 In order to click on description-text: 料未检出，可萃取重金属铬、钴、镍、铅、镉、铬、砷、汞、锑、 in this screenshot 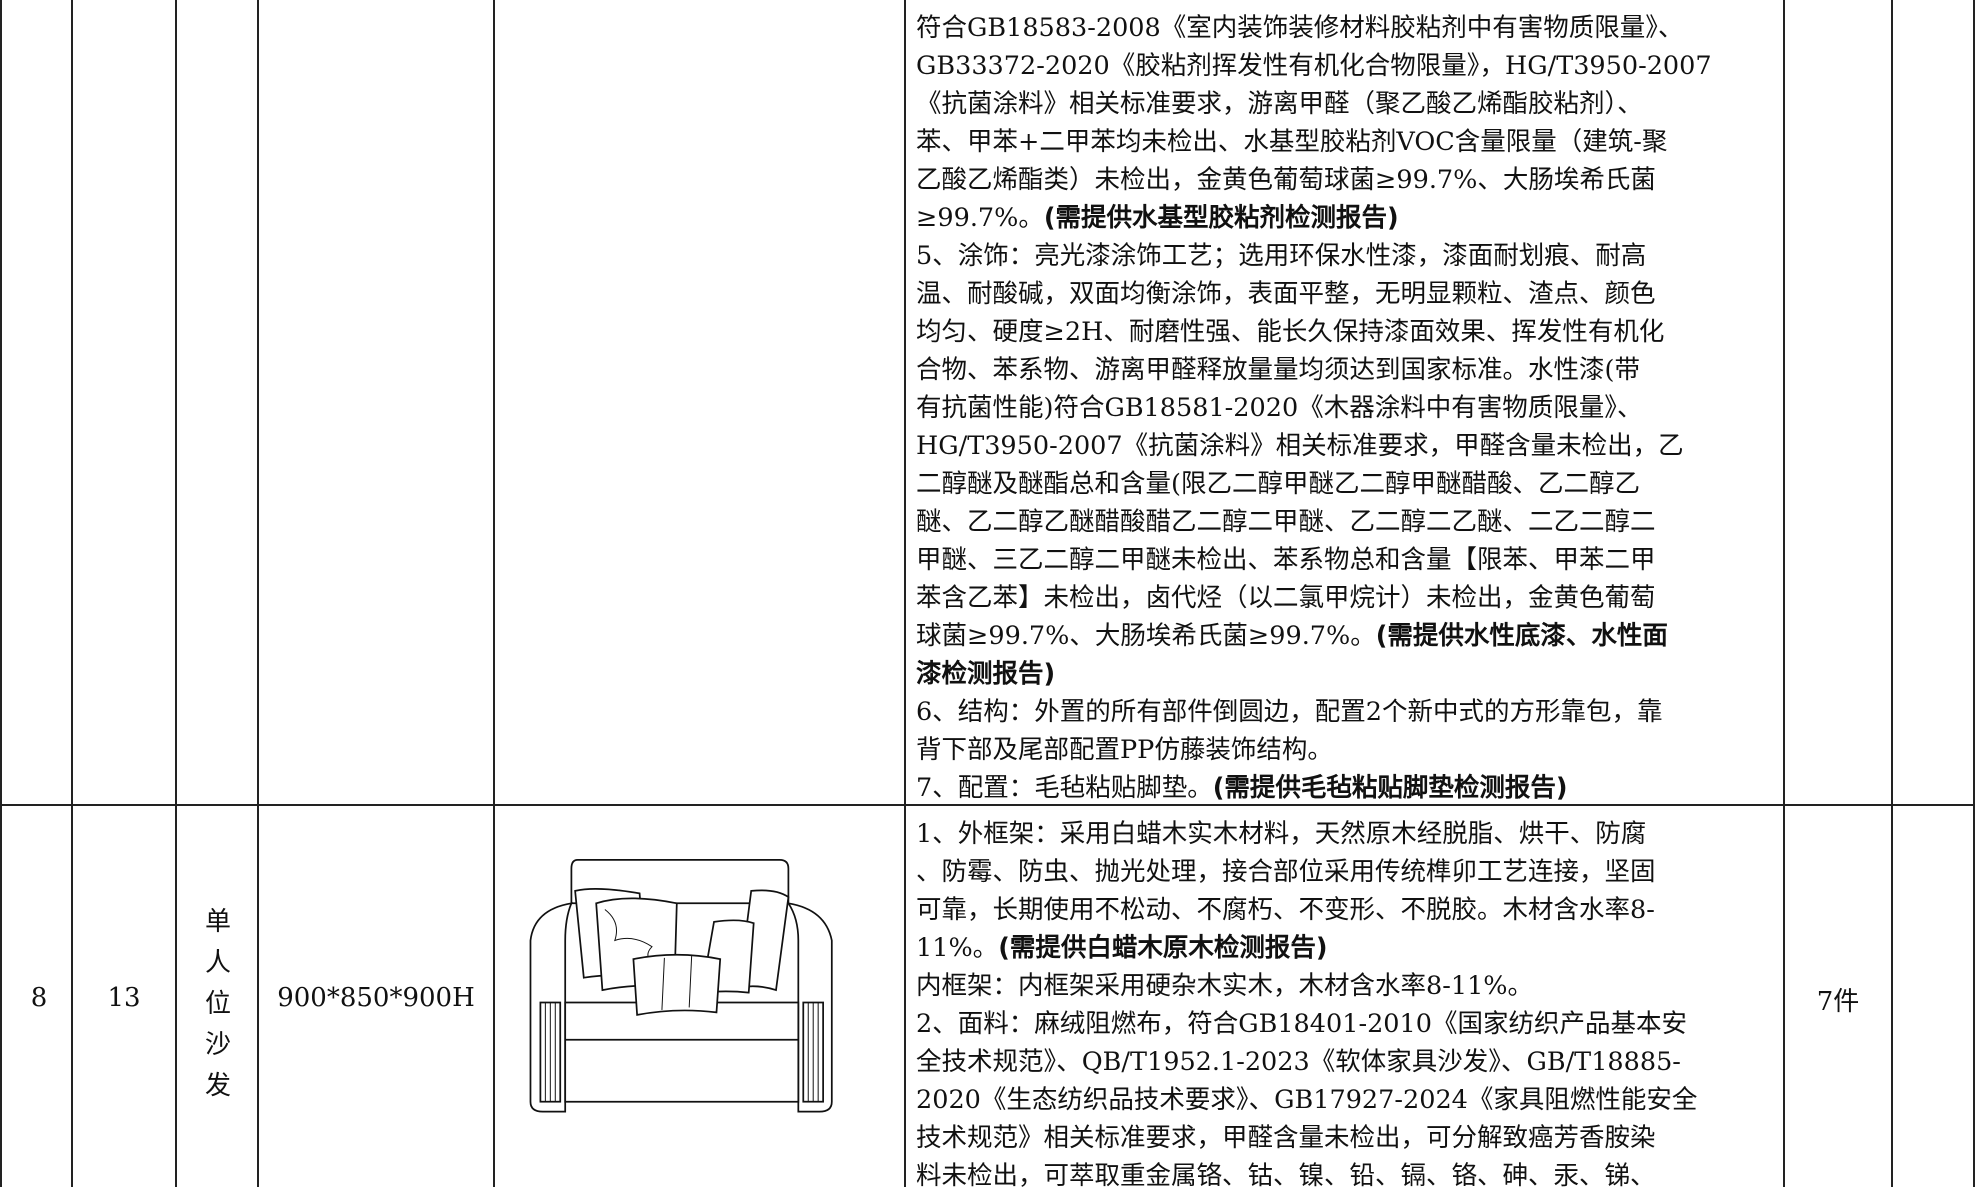, I will do `click(1286, 1176)`.